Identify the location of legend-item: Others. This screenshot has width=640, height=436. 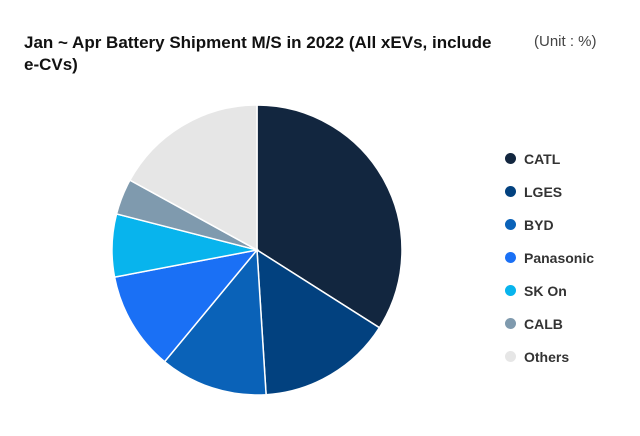
(549, 356).